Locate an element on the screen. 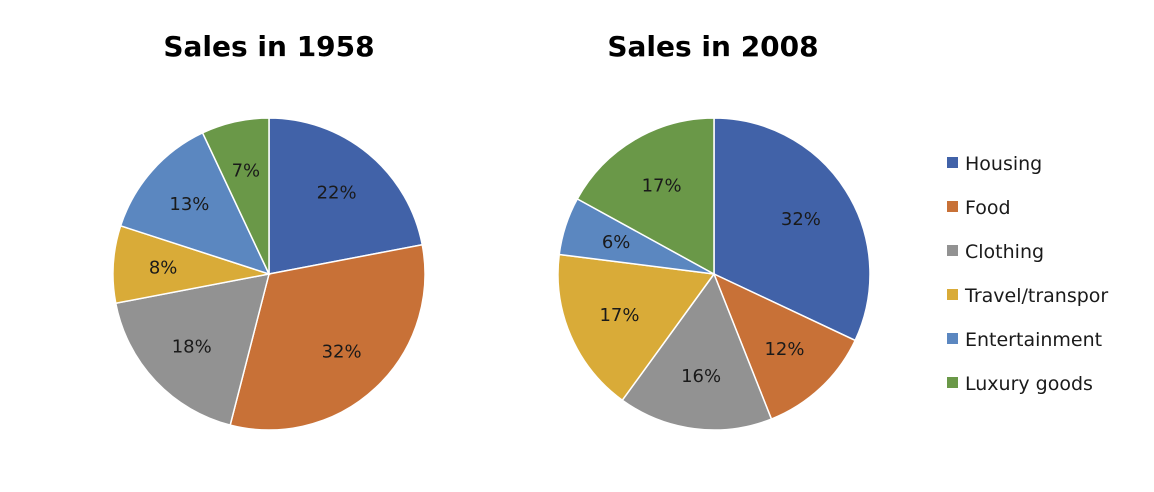  pie-slice-2008-clothing is located at coordinates (697, 351).